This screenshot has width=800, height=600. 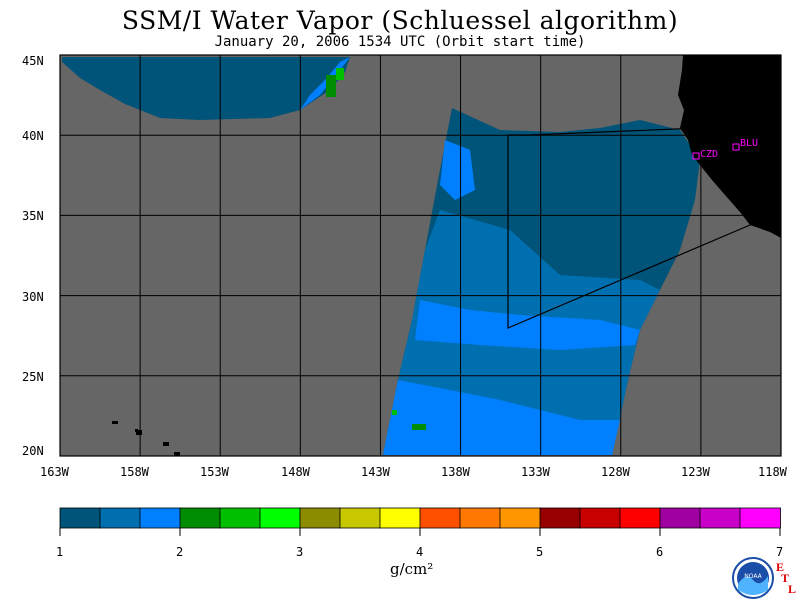 I want to click on colorbar-tick-label: 6, so click(x=659, y=552).